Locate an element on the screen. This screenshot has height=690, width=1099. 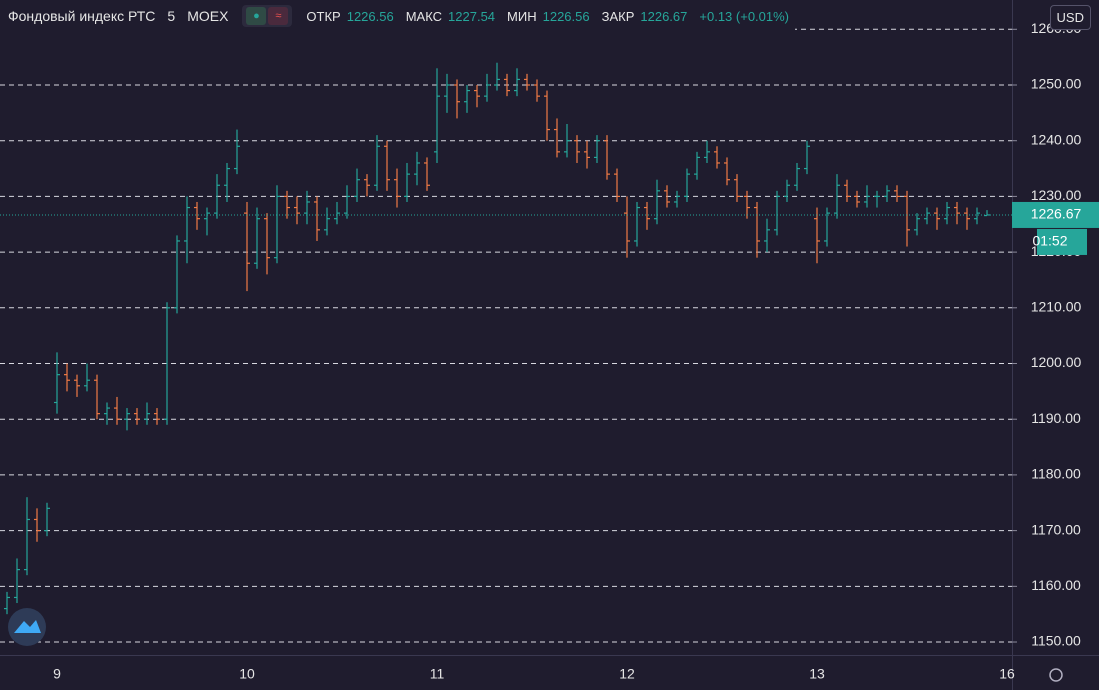
x-tick-label: 12 is located at coordinates (627, 674).